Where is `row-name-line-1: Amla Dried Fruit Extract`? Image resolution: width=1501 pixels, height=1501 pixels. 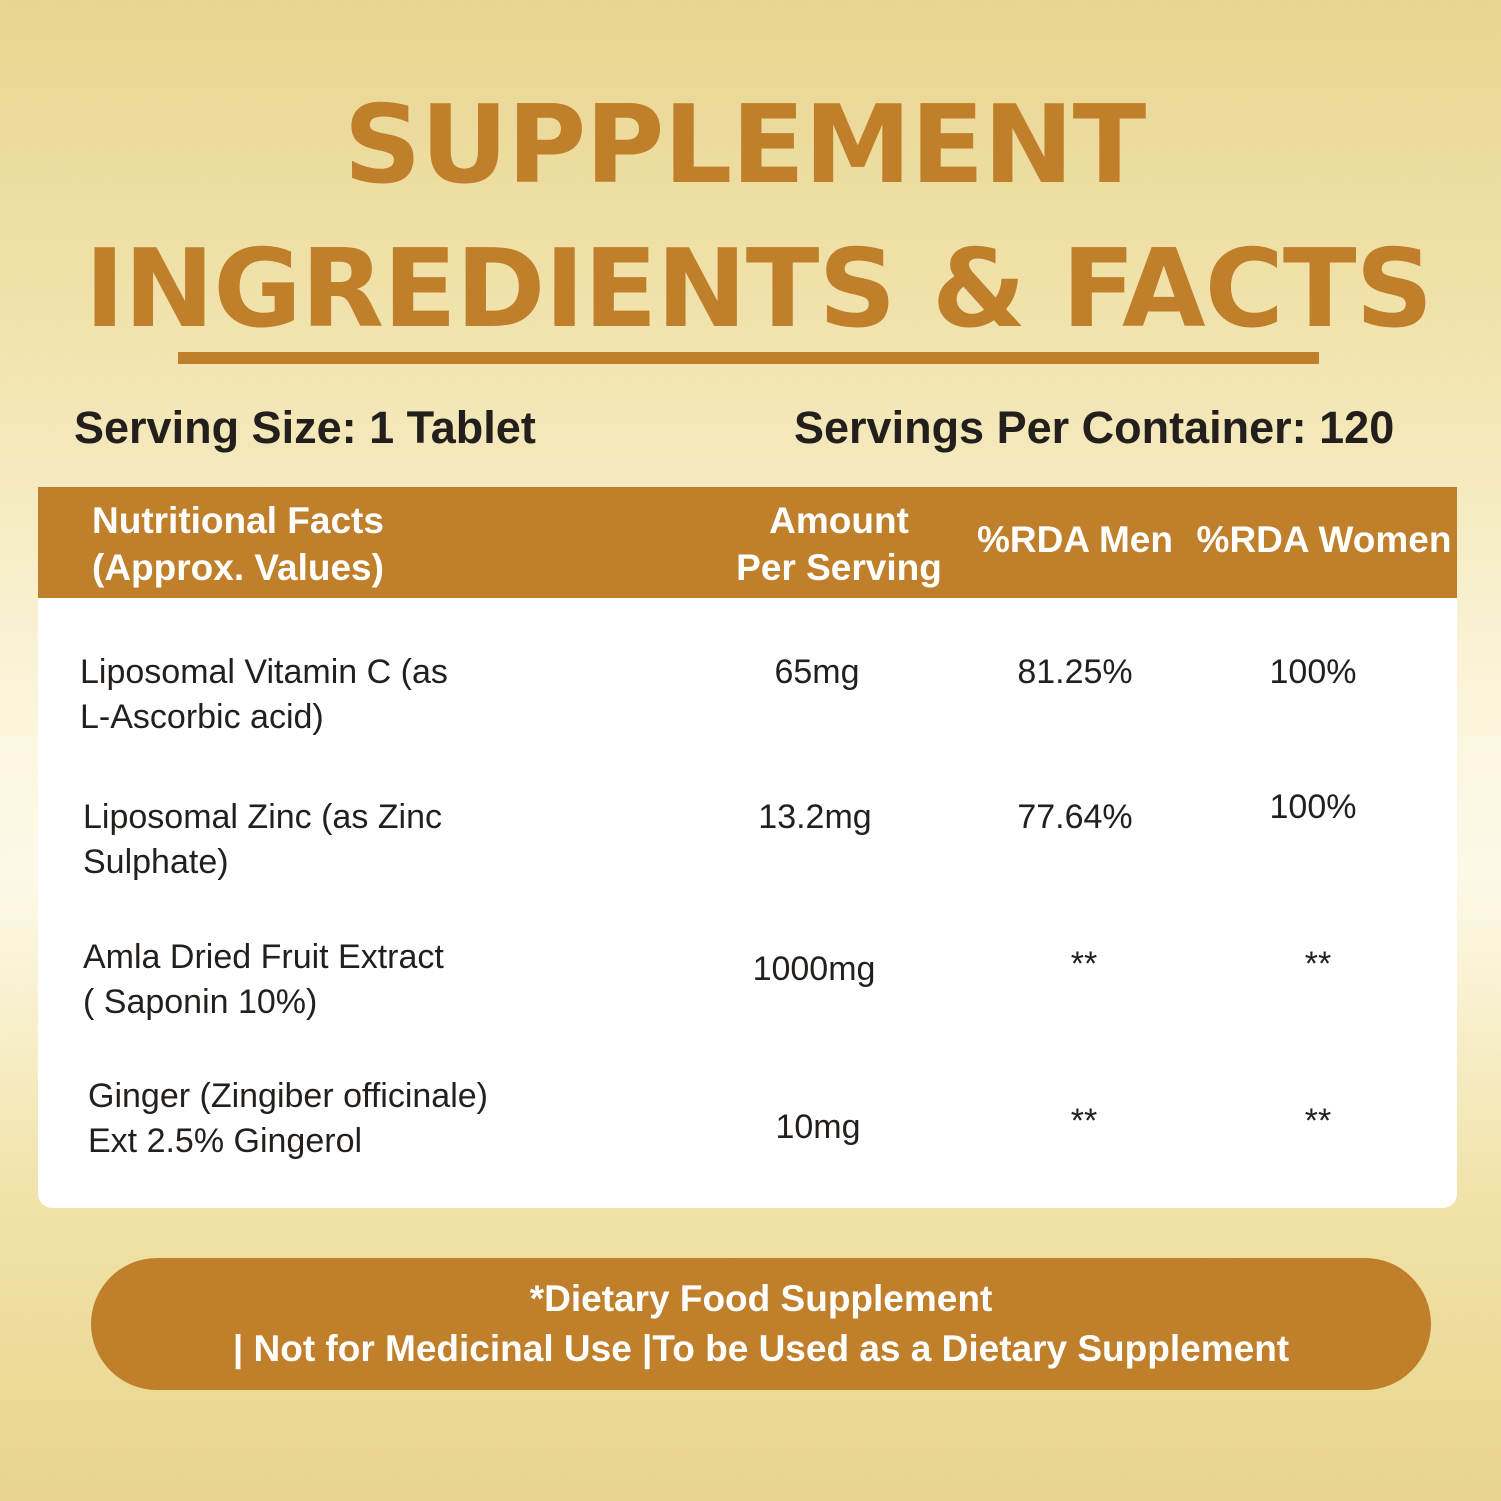
row-name-line-1: Amla Dried Fruit Extract is located at coordinates (263, 957).